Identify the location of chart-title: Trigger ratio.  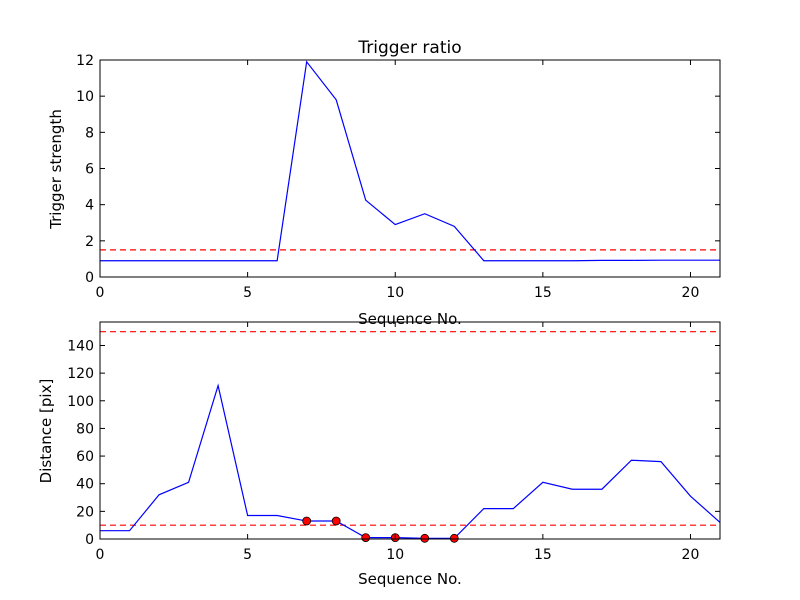
(409, 48).